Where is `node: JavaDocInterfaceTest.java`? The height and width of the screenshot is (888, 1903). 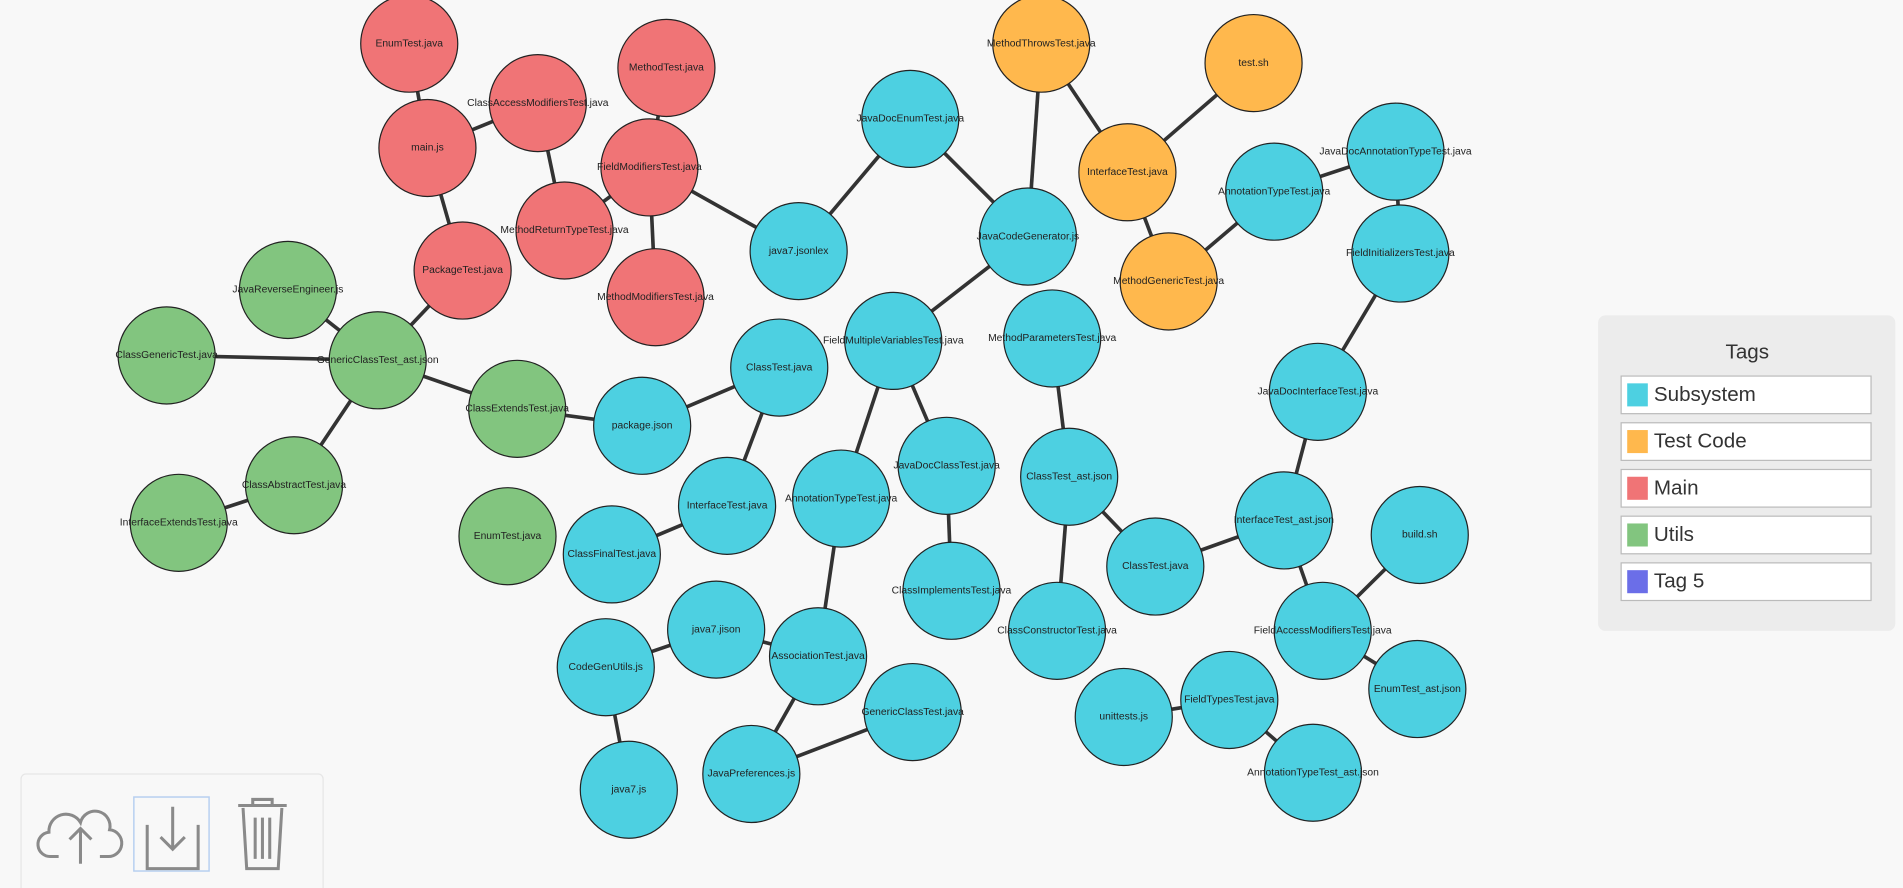 node: JavaDocInterfaceTest.java is located at coordinates (1318, 391).